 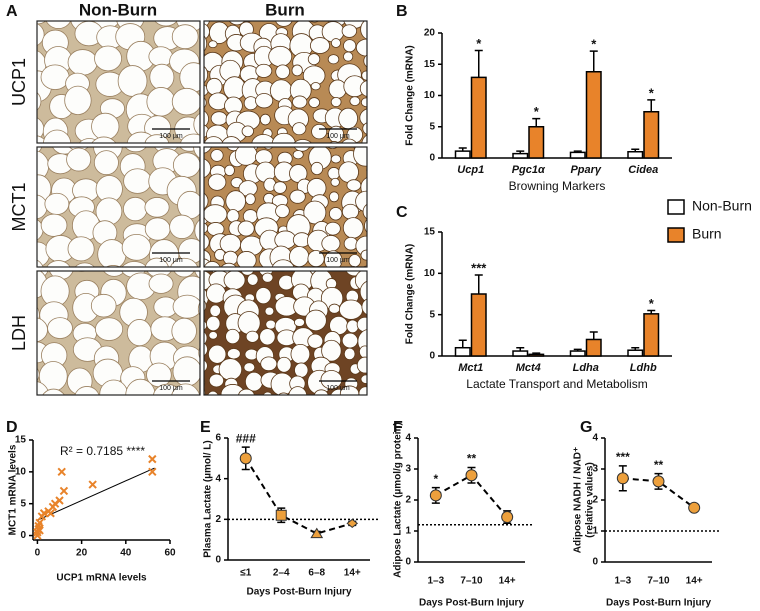 What do you see at coordinates (537, 111) in the screenshot?
I see `significance: *` at bounding box center [537, 111].